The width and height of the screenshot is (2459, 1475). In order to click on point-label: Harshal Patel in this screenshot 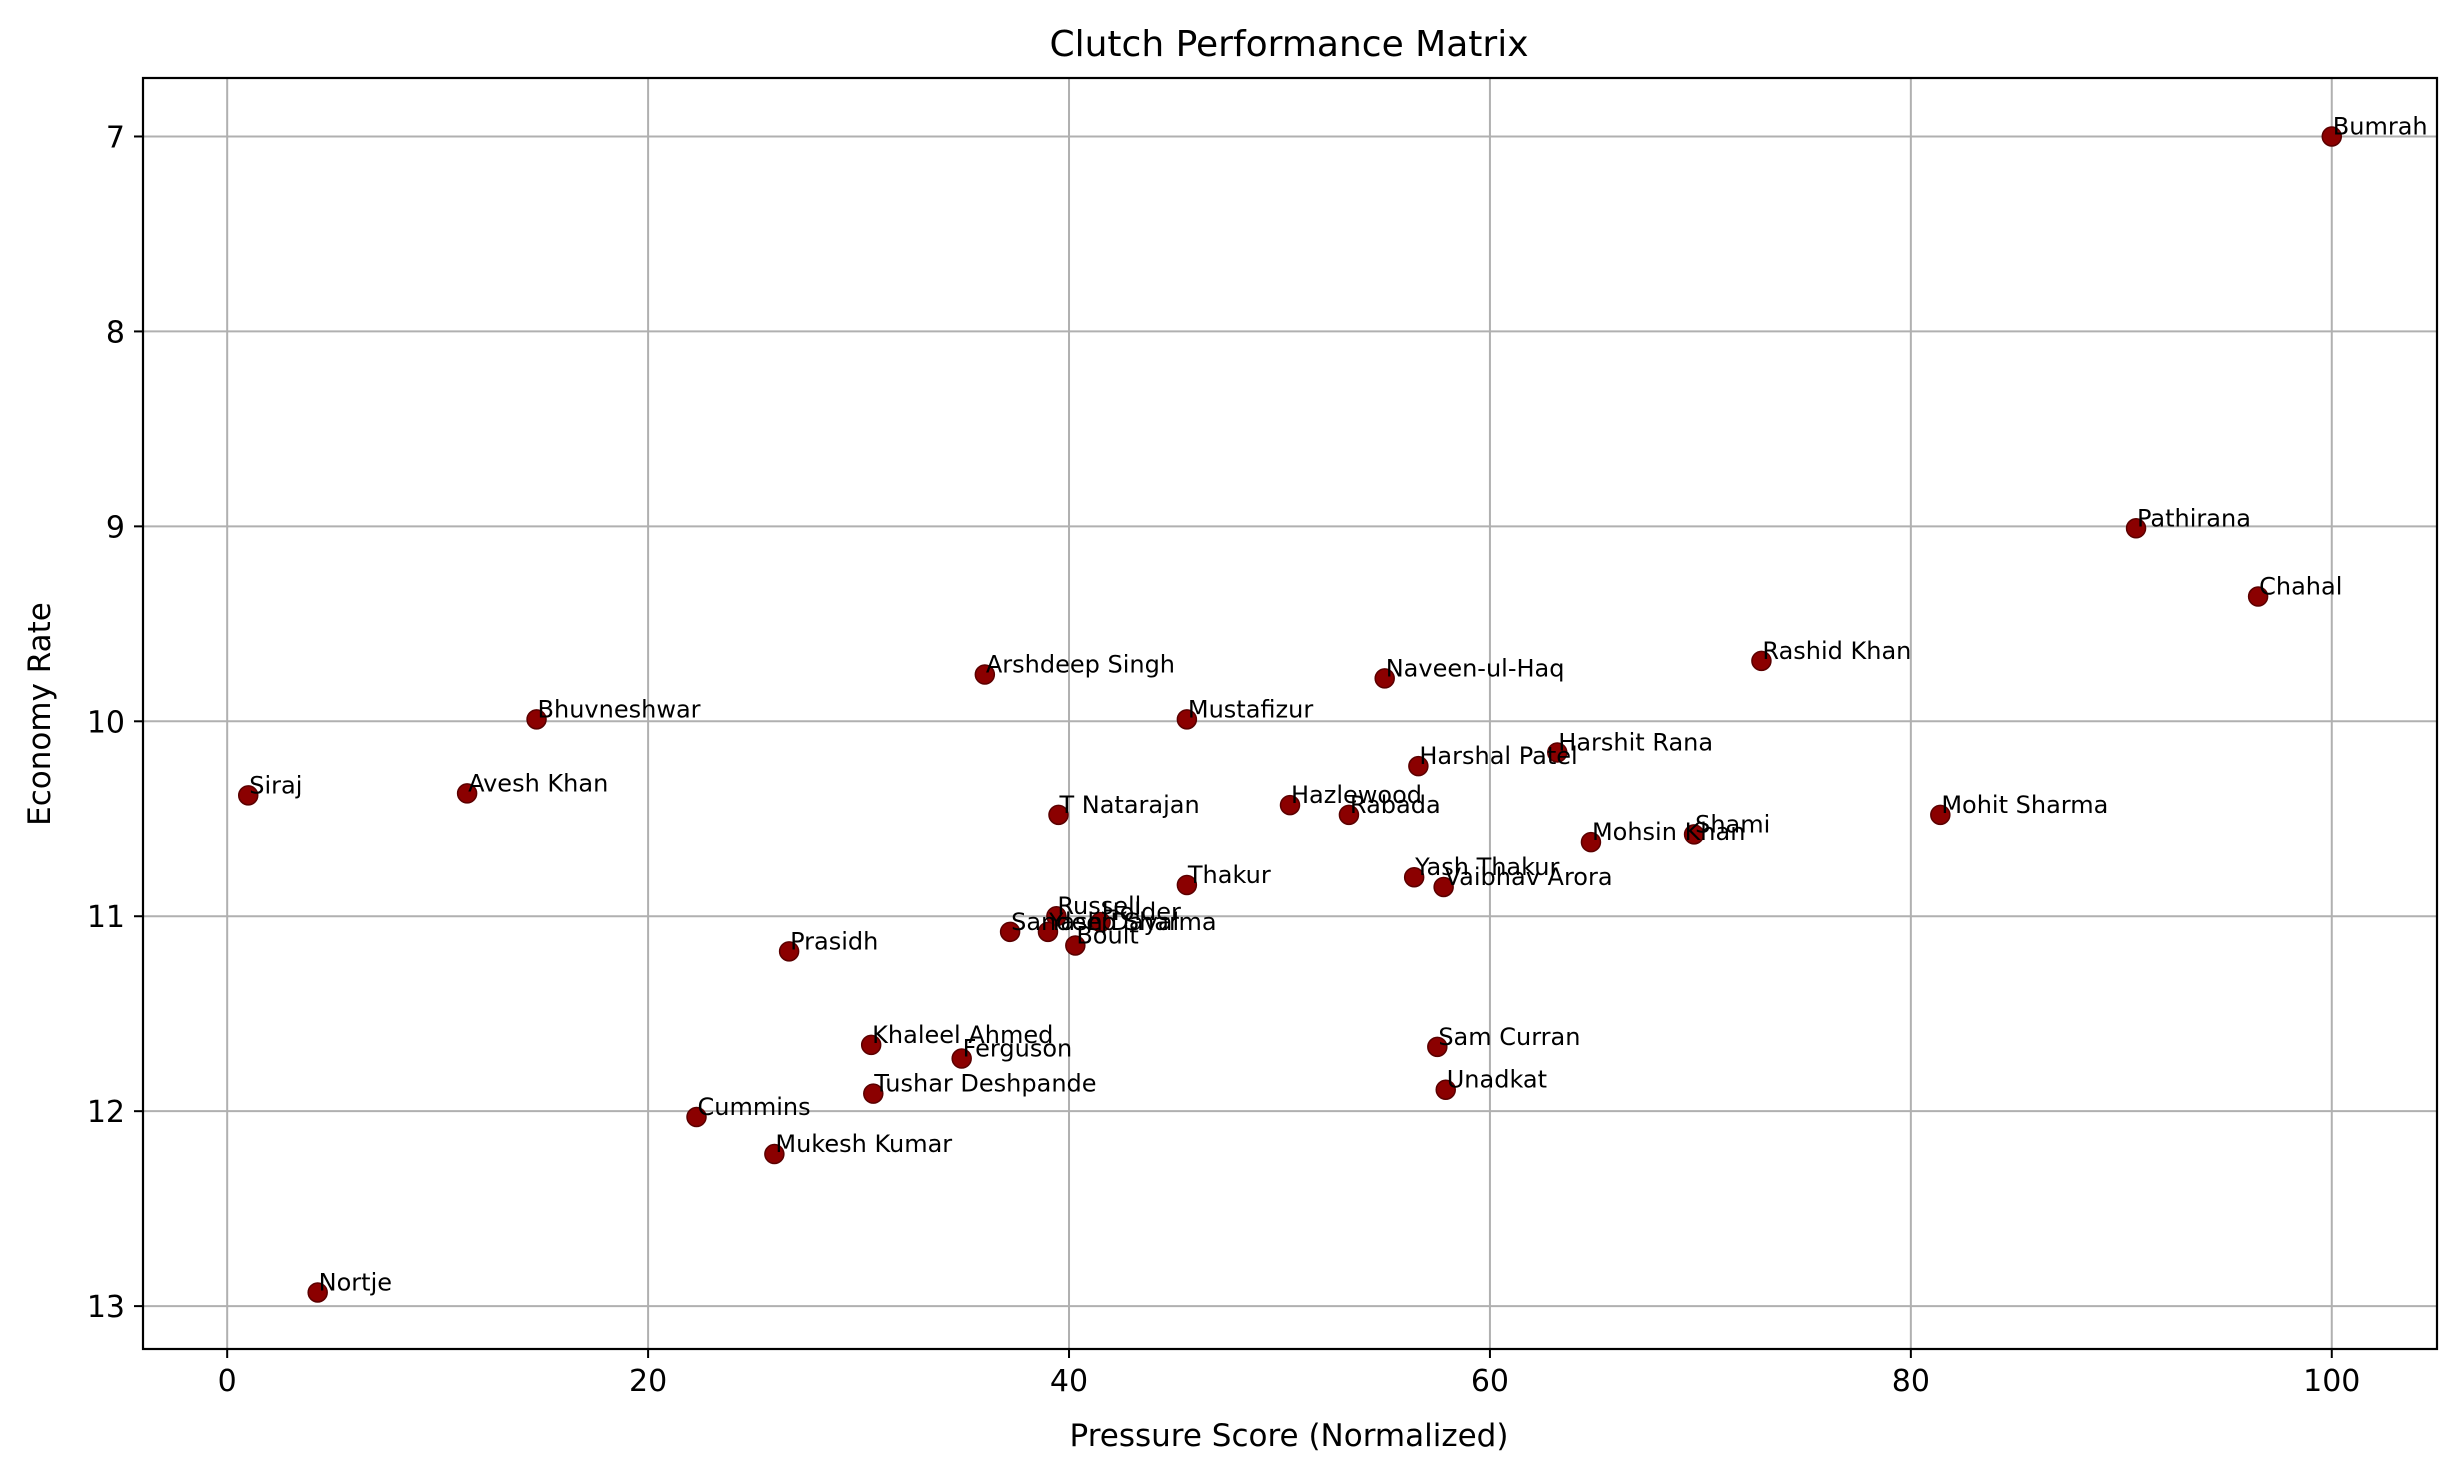, I will do `click(1498, 756)`.